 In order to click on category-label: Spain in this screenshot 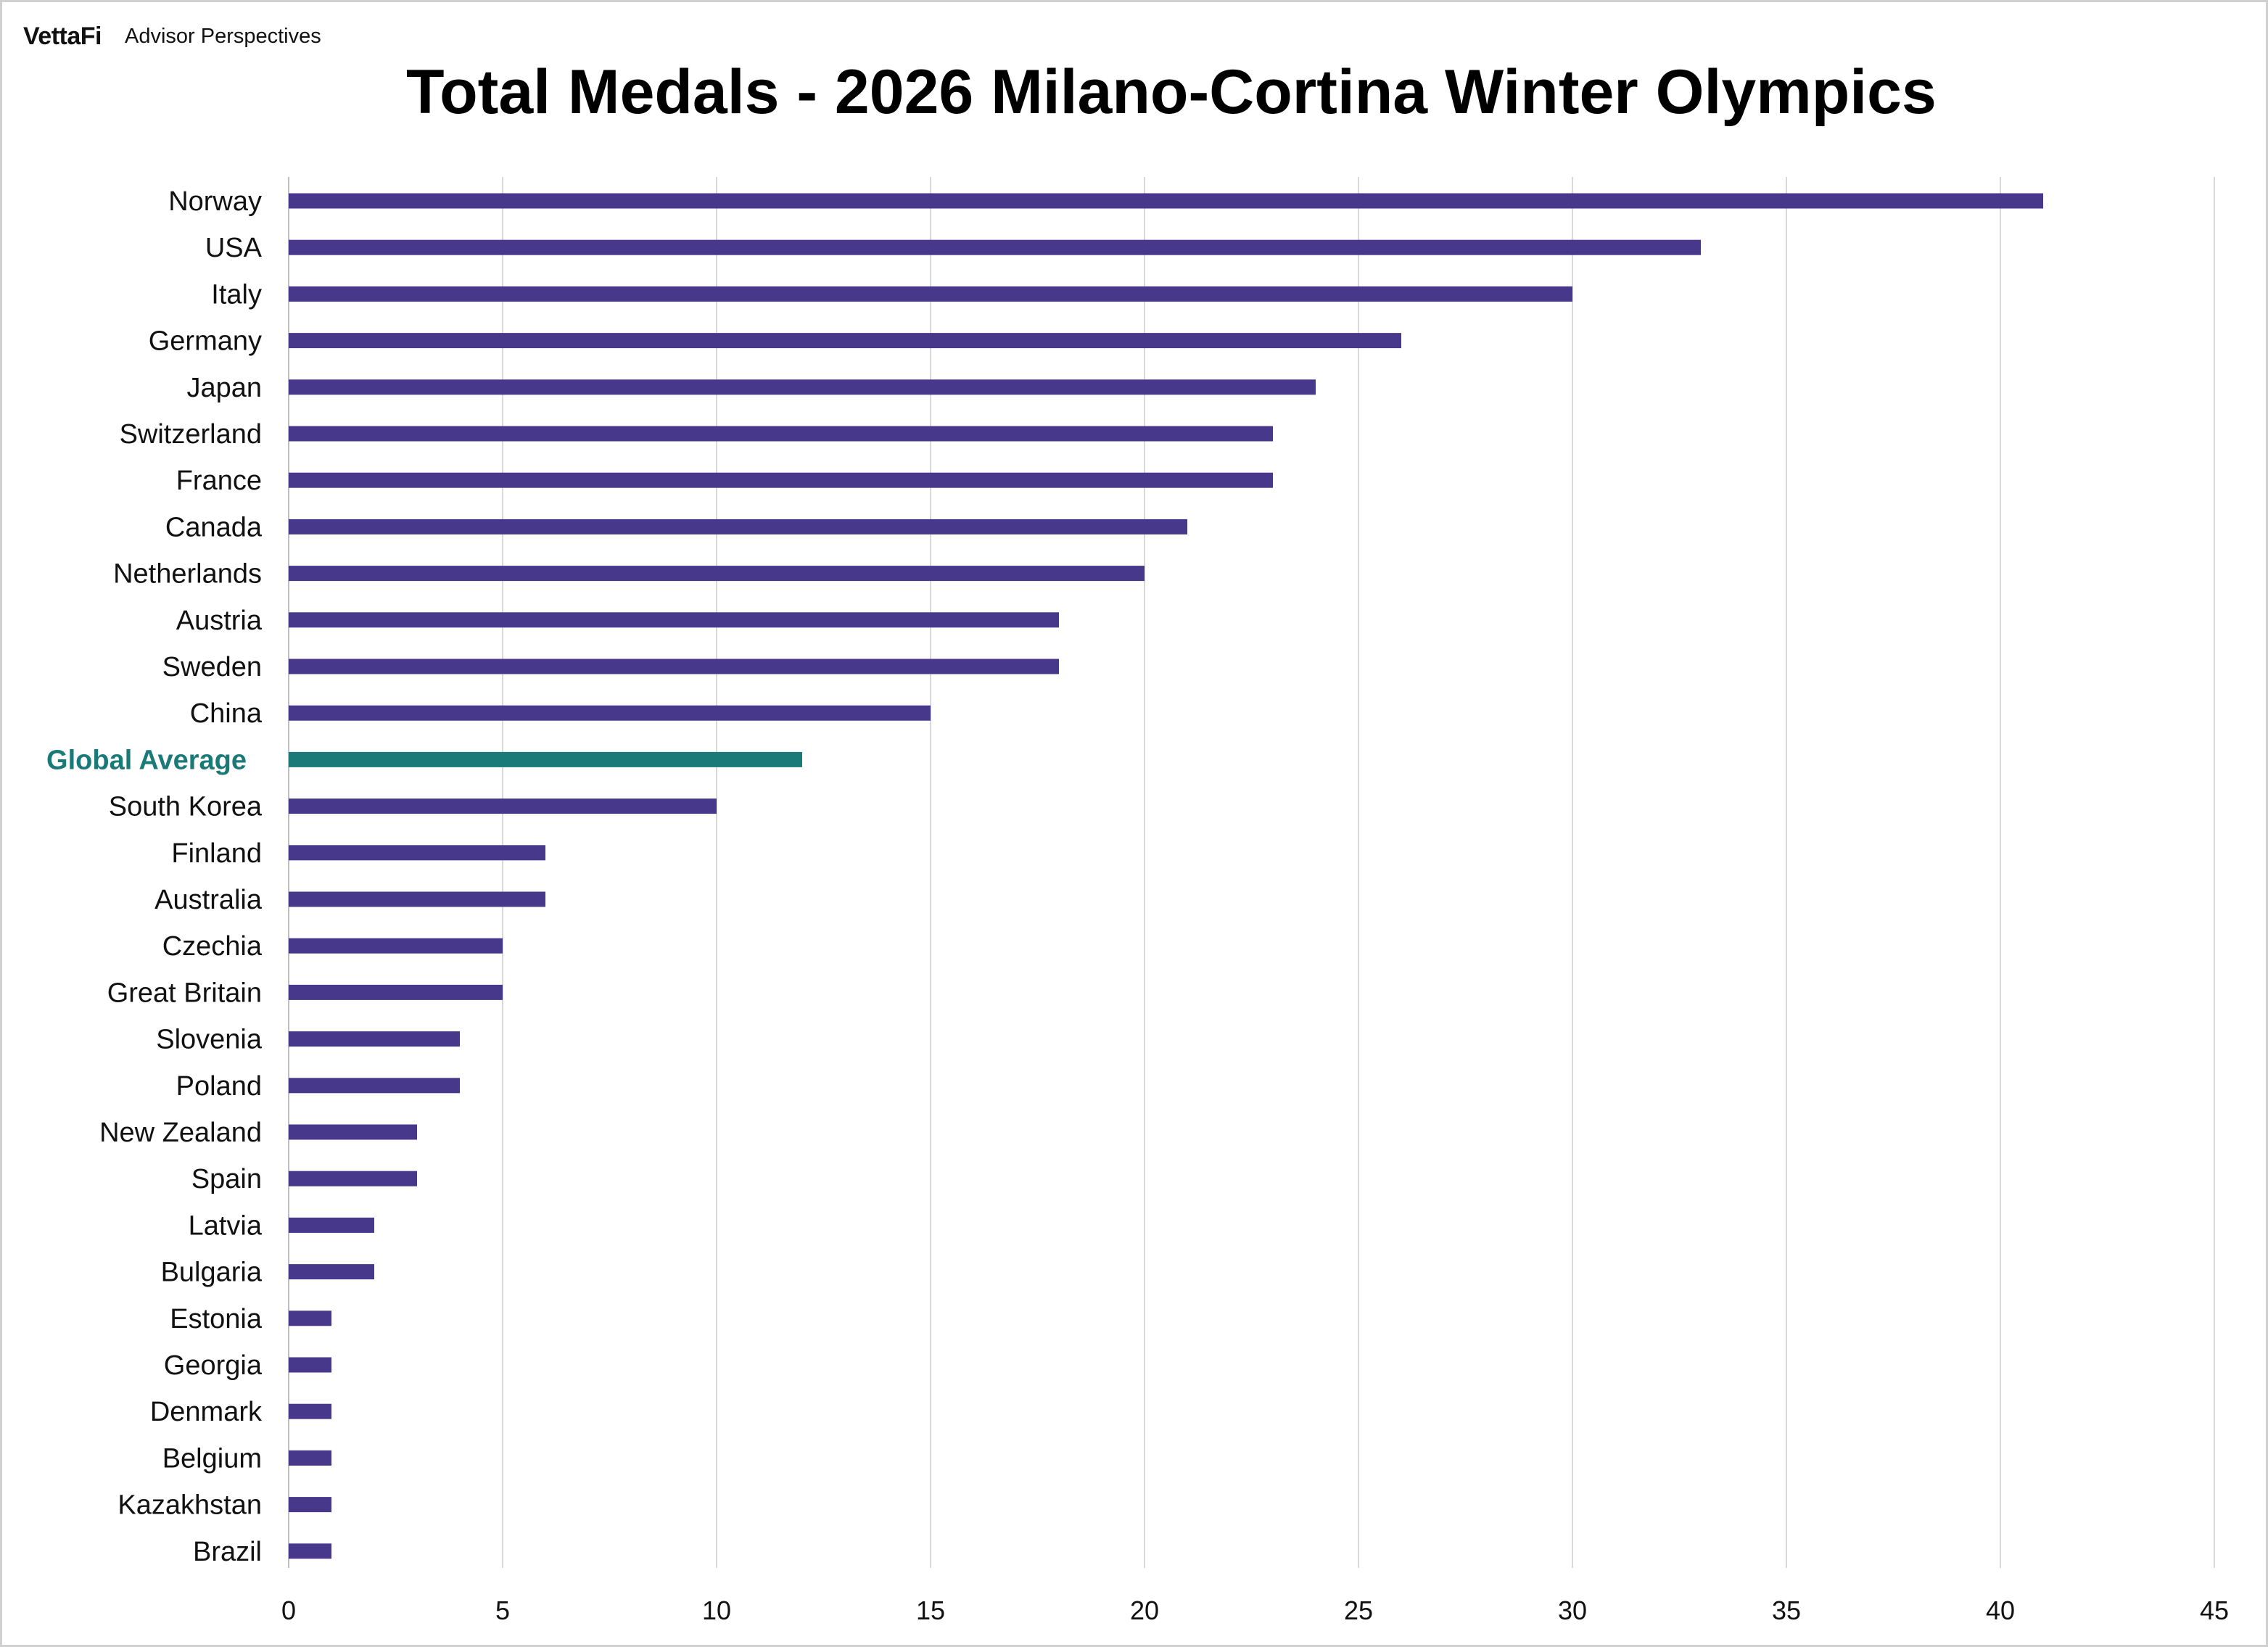, I will do `click(226, 1179)`.